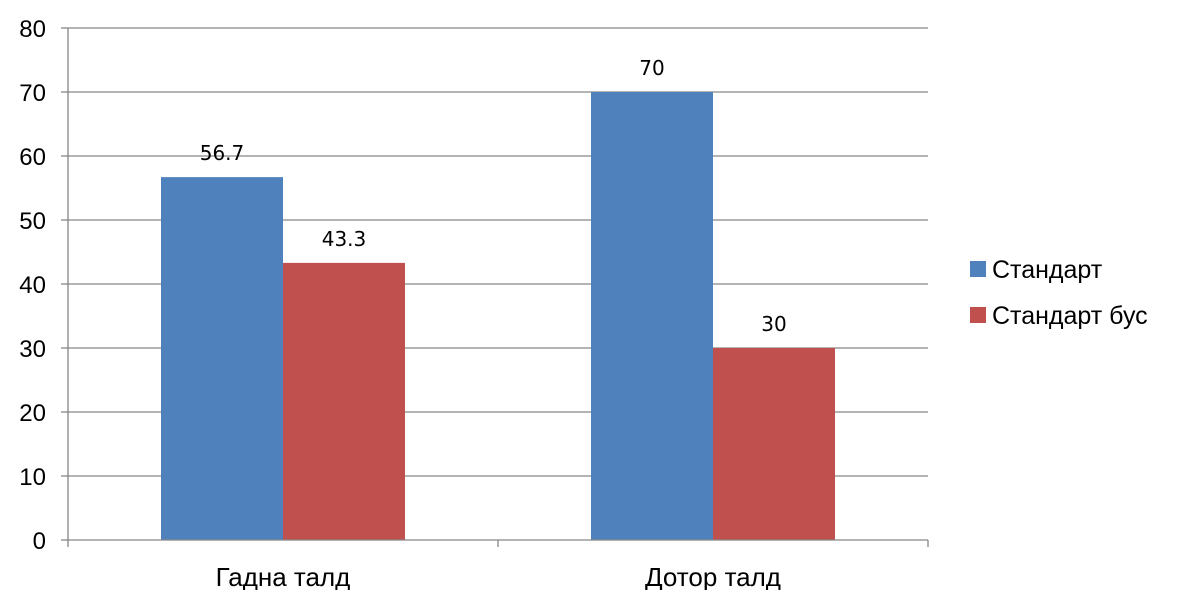  Describe the element at coordinates (32, 285) in the screenshot. I see `y-tick-label-40: 40` at that location.